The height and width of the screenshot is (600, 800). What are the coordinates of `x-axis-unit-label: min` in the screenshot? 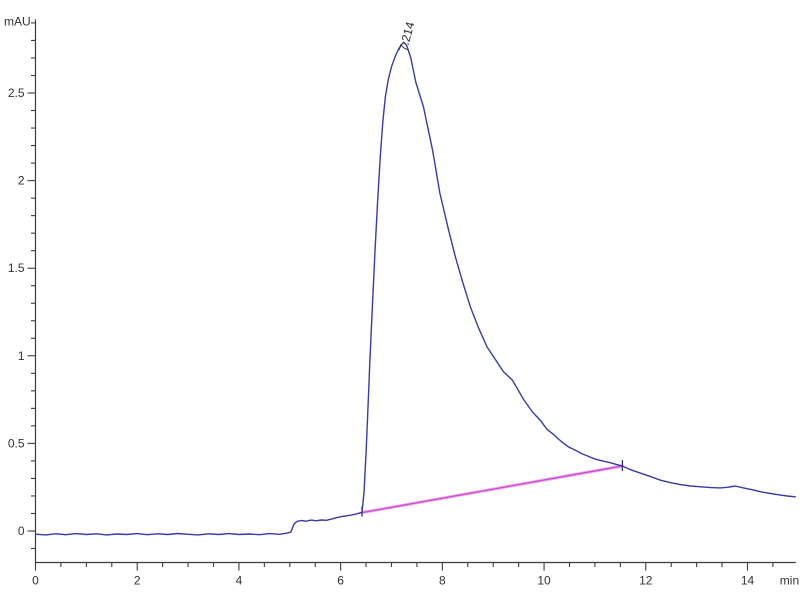 It's located at (789, 581).